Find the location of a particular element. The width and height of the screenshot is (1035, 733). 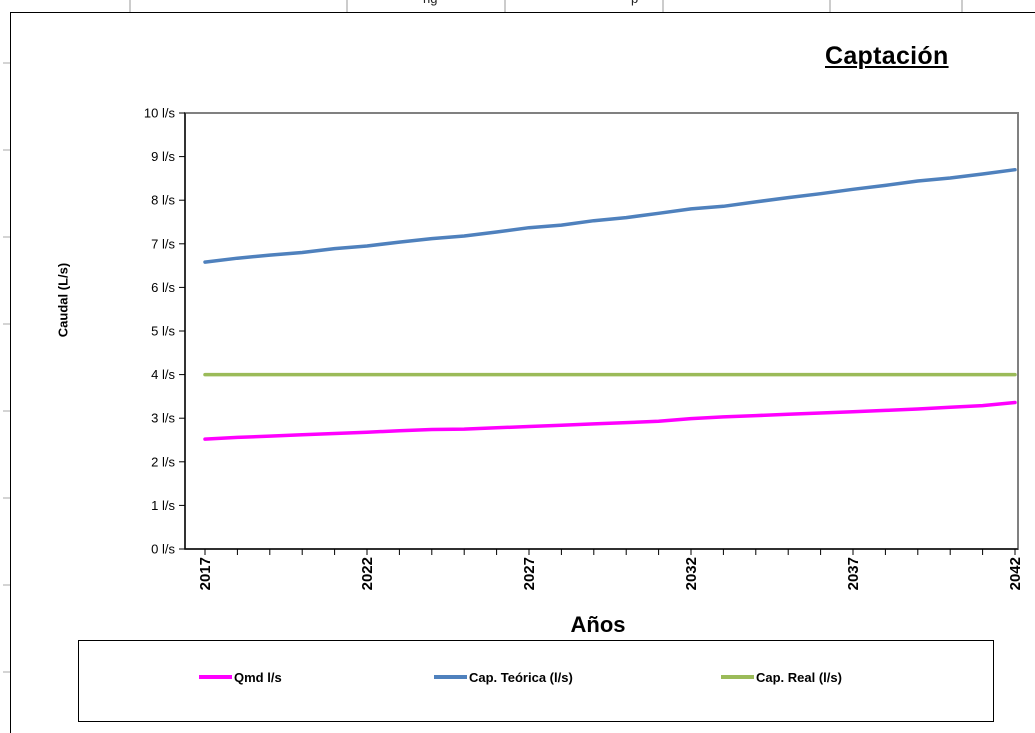

legend-item-cap-teorica: Cap. Teórica (l/s) is located at coordinates (503, 677).